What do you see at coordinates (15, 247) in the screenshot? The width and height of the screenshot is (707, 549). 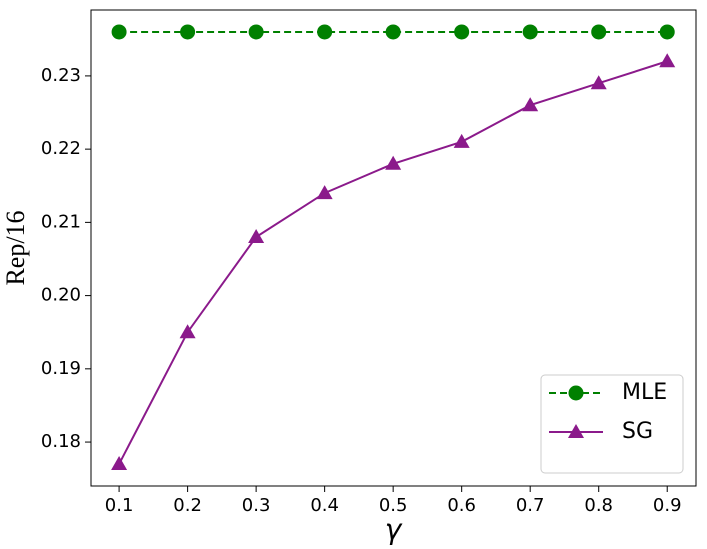 I see `y-axis-label: Rep/16` at bounding box center [15, 247].